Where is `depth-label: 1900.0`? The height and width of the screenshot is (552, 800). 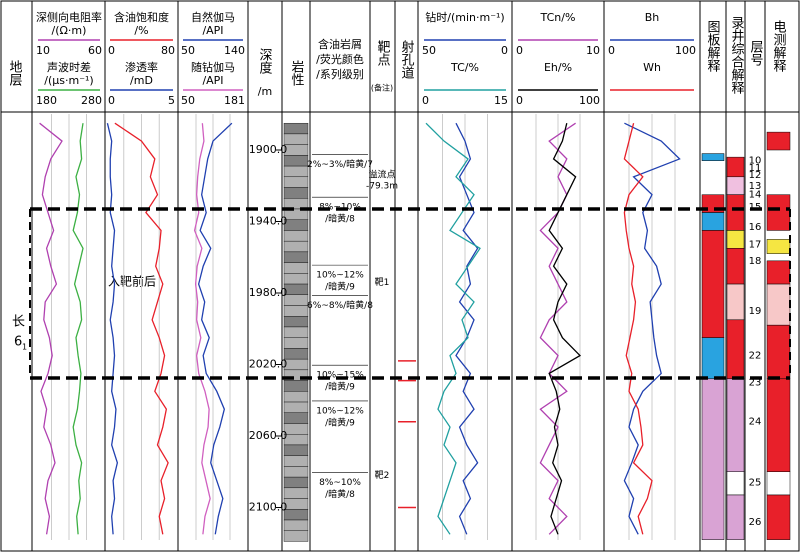
depth-label: 1900.0 is located at coordinates (268, 149).